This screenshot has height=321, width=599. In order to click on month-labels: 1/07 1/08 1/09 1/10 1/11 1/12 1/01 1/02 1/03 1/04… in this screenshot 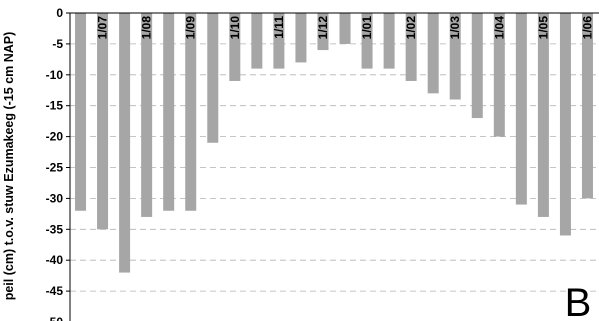, I will do `click(345, 28)`.